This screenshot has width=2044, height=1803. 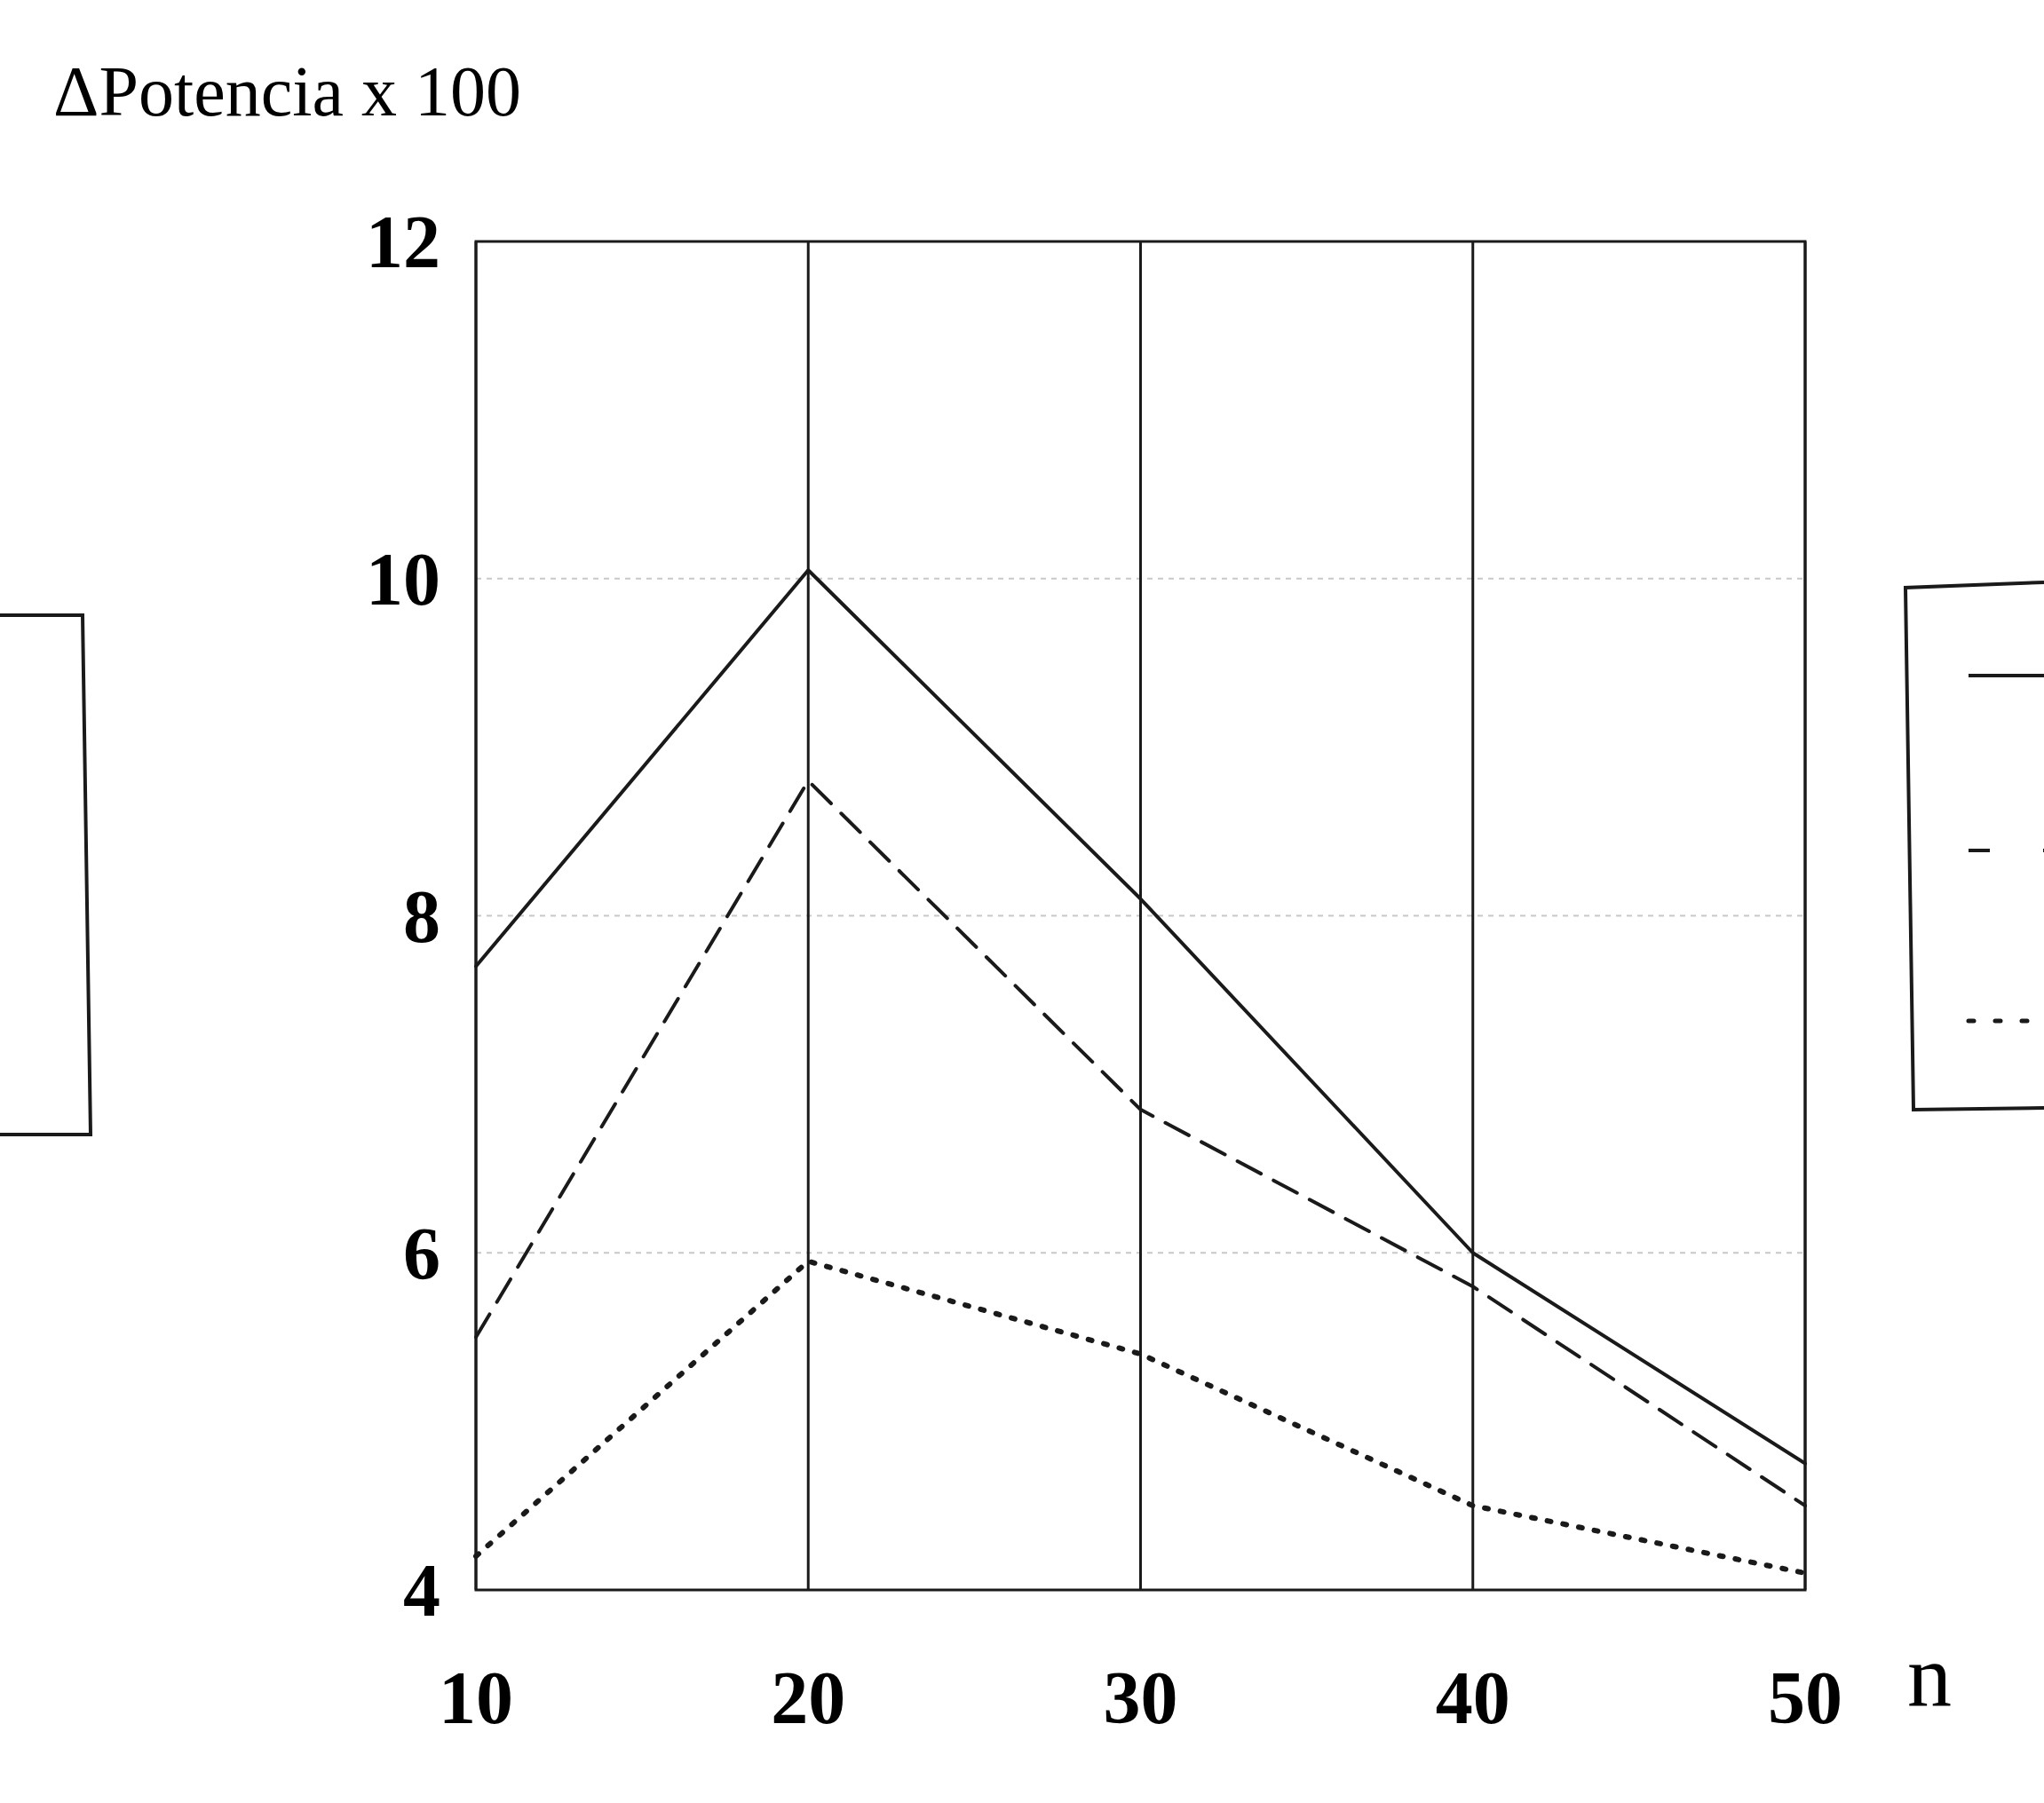 I want to click on y-axis-title: ΔPotencia x 100, so click(x=287, y=91).